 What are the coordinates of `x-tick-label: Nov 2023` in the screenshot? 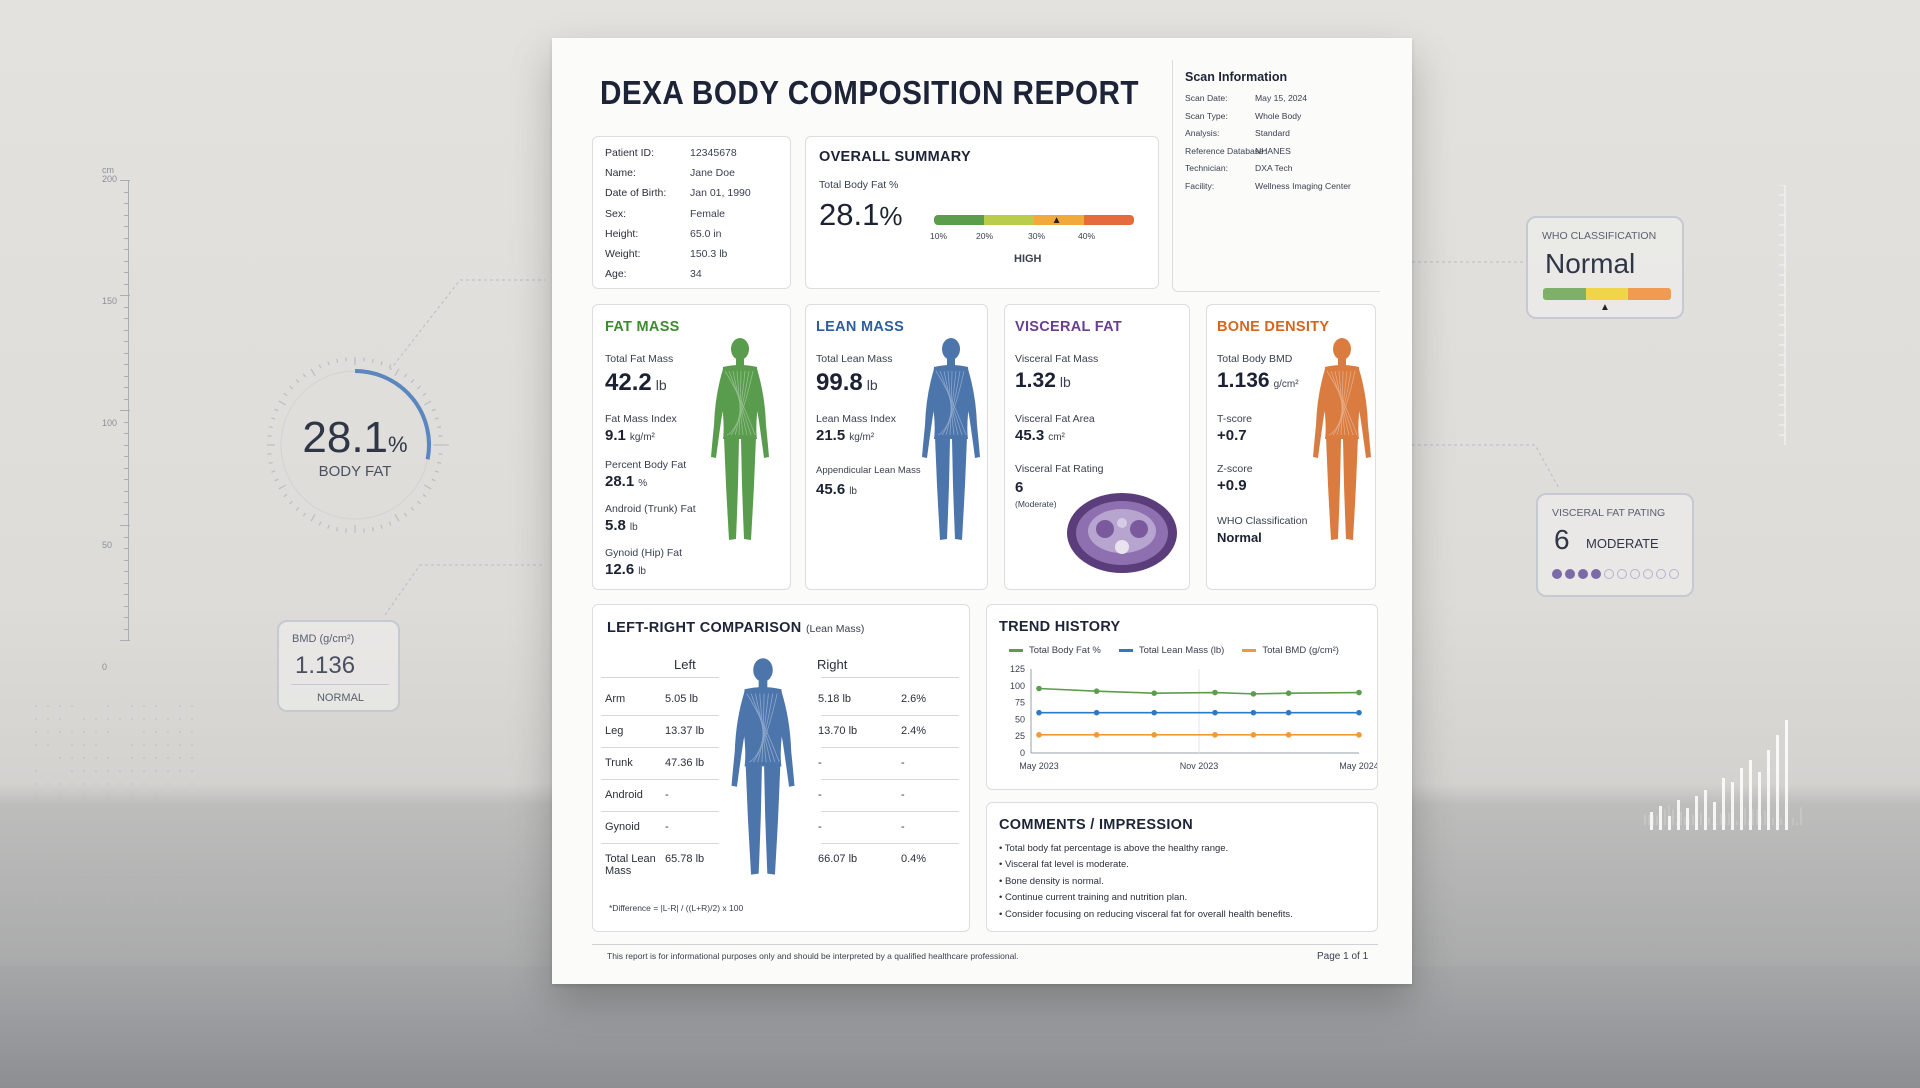 It's located at (1199, 766).